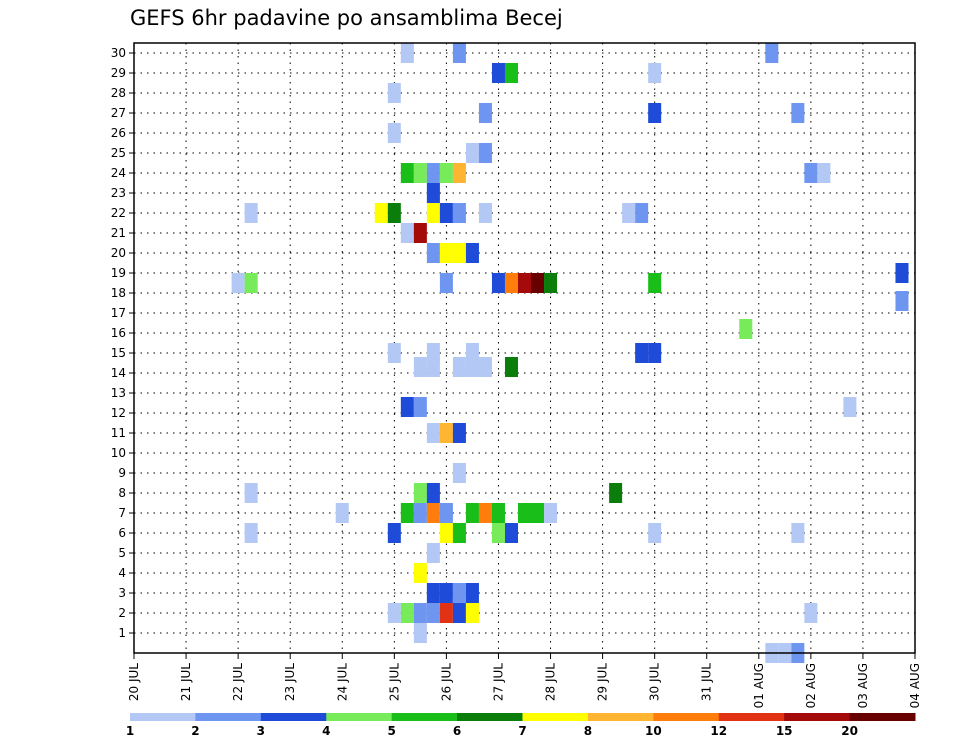  What do you see at coordinates (118, 273) in the screenshot?
I see `y-tick-label: 19` at bounding box center [118, 273].